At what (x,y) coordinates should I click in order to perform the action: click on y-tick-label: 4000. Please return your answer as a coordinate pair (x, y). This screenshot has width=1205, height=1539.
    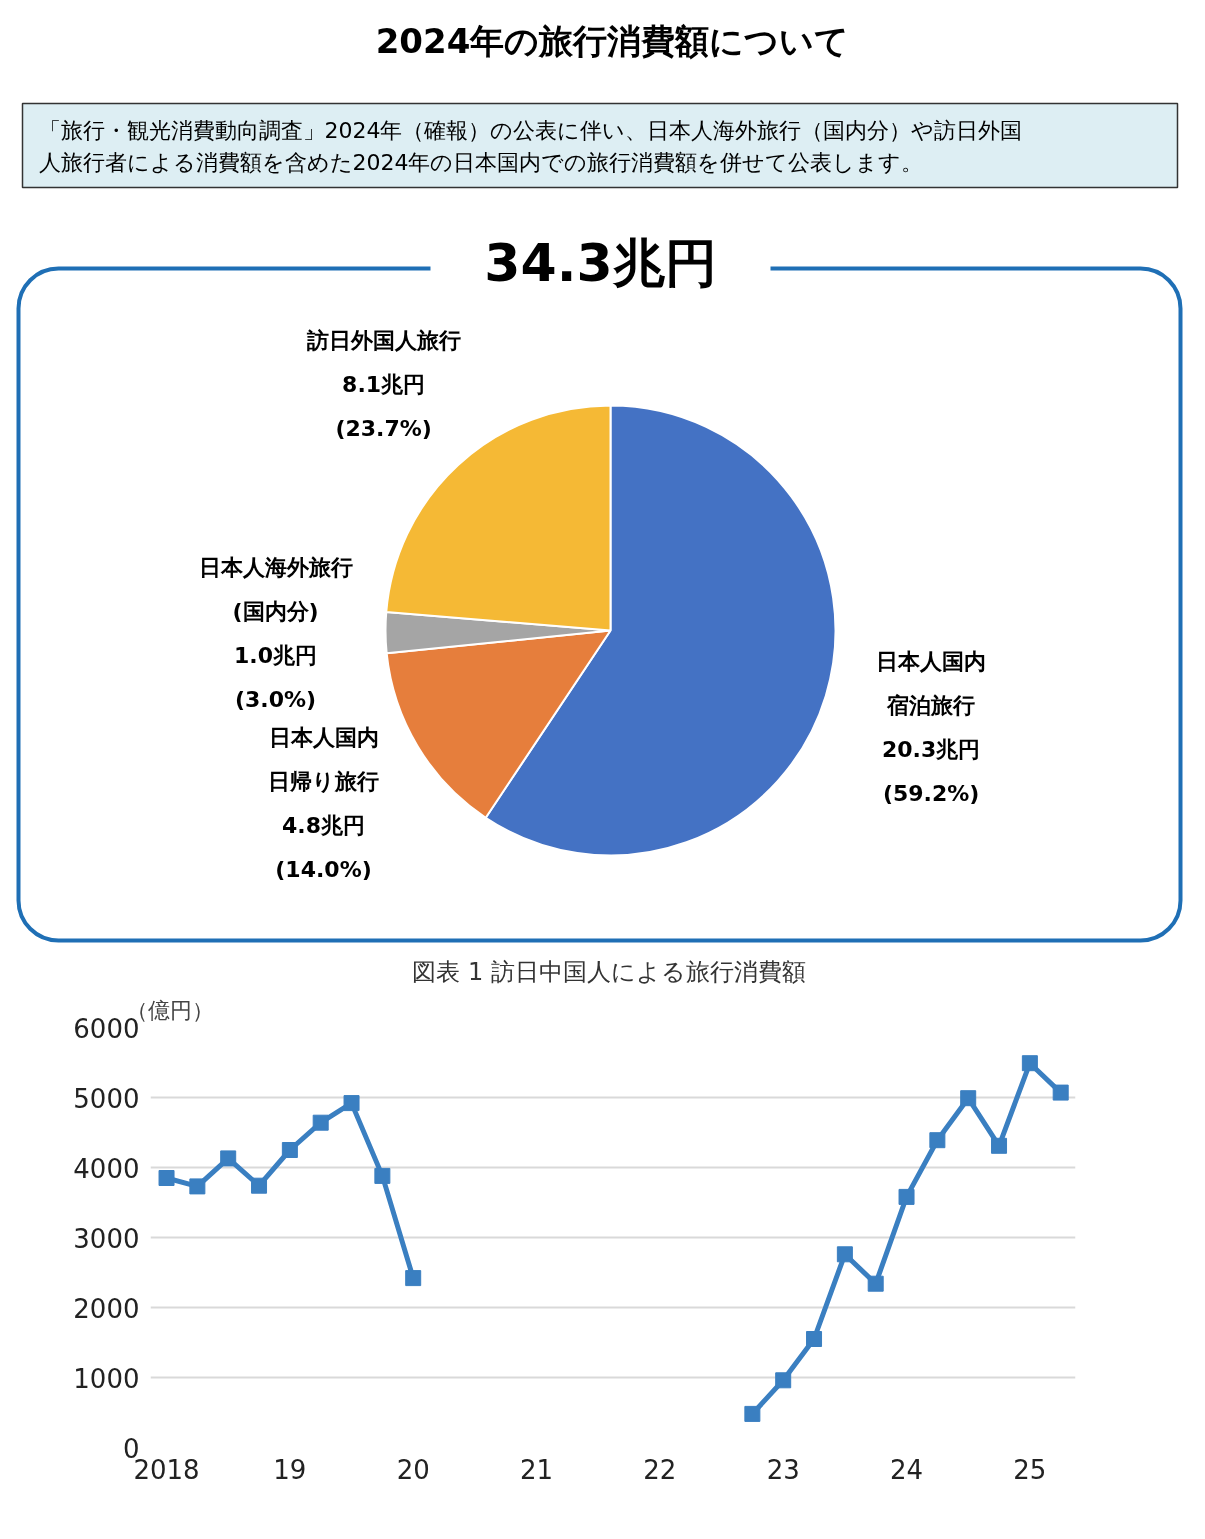
    Looking at the image, I should click on (106, 1168).